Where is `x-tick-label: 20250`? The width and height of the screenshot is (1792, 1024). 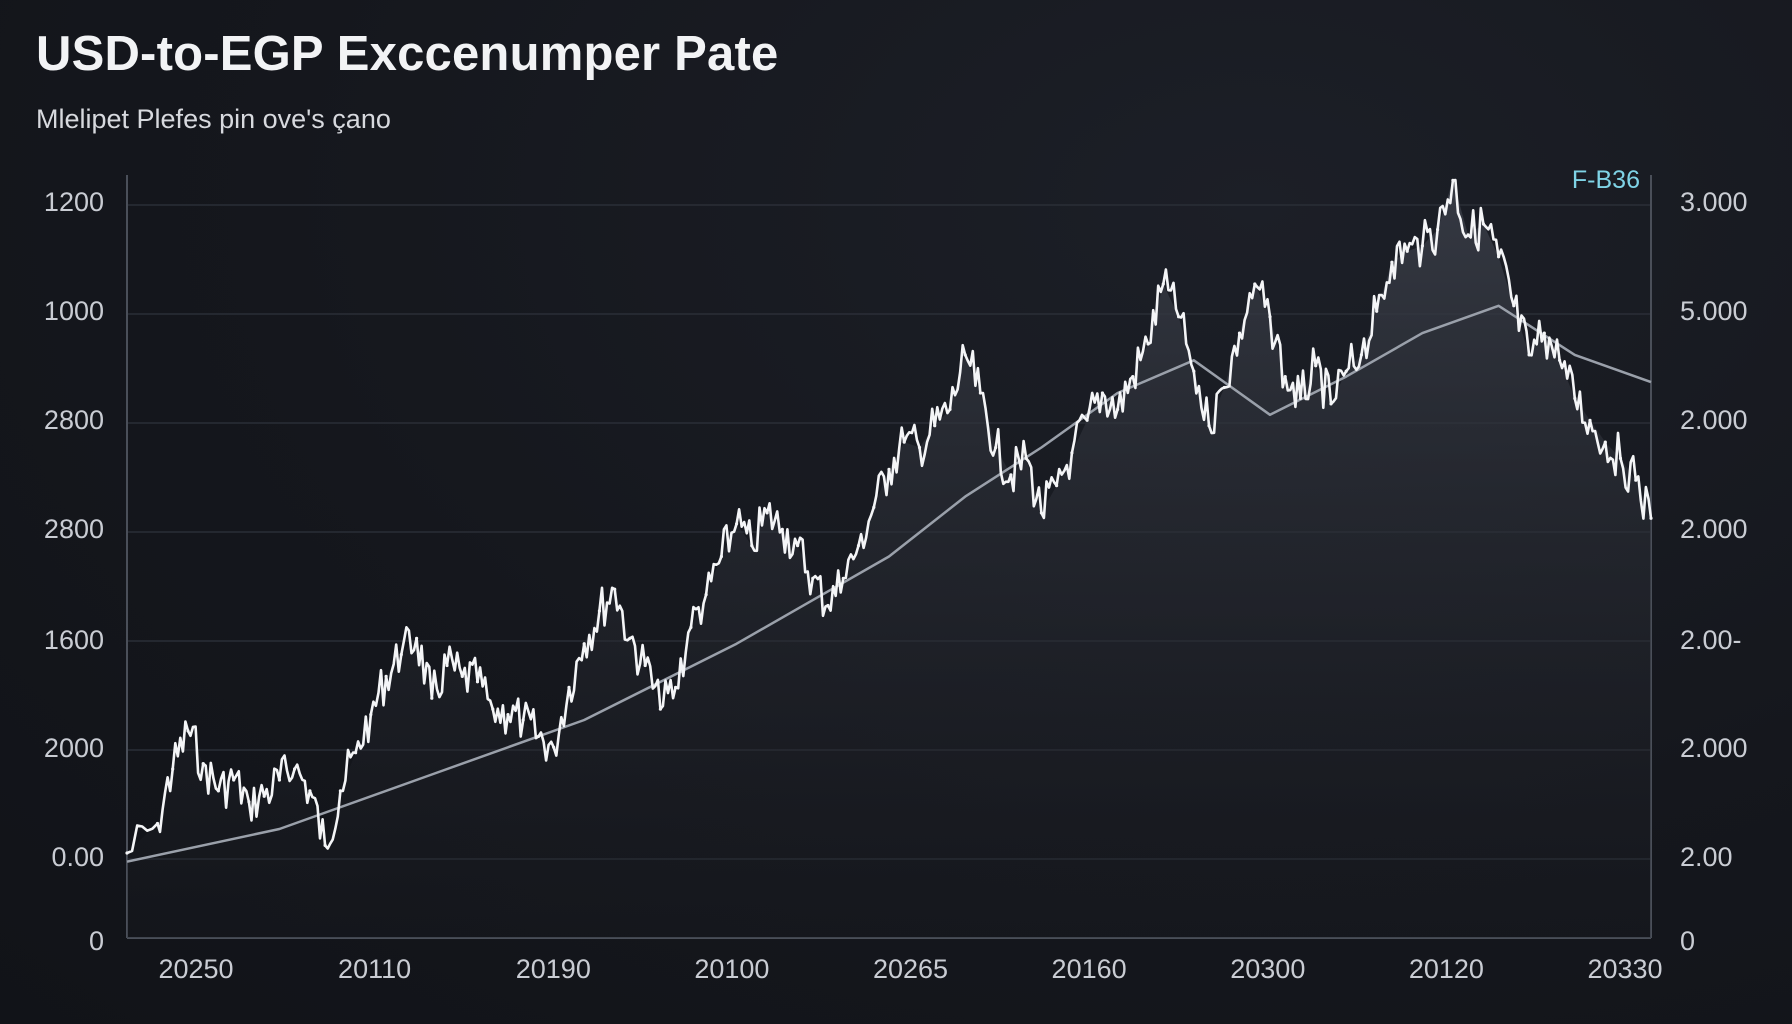 x-tick-label: 20250 is located at coordinates (195, 969).